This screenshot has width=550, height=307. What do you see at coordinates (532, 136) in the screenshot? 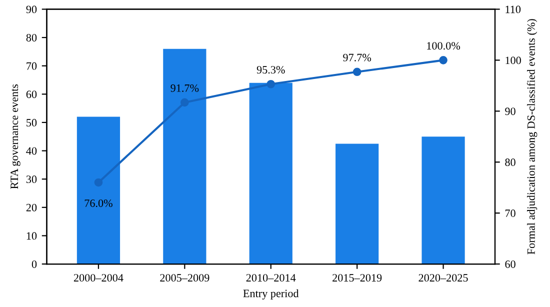
I see `y2-axis-title: Formal adjudication among DS-classified events (%)` at bounding box center [532, 136].